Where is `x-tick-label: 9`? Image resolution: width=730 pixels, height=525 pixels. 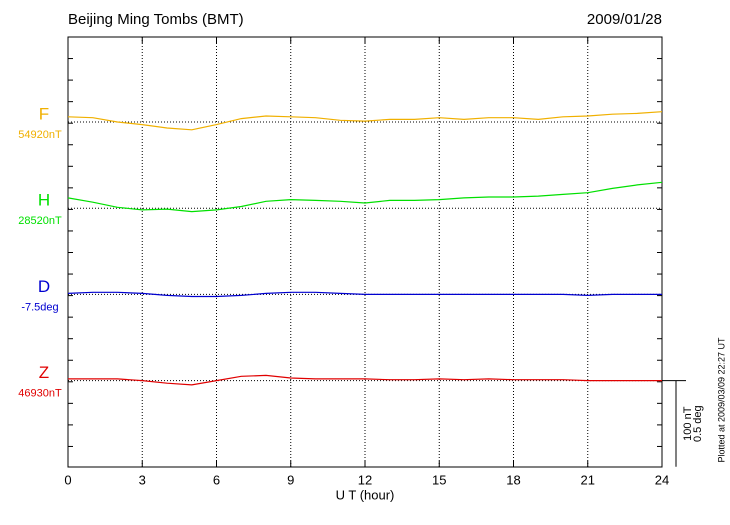
x-tick-label: 9 is located at coordinates (290, 479).